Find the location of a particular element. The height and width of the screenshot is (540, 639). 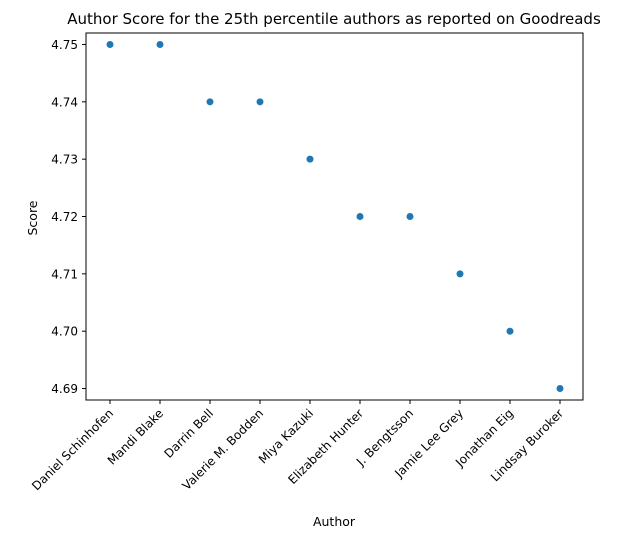

x-tick-label: Darrin Bell is located at coordinates (188, 433).